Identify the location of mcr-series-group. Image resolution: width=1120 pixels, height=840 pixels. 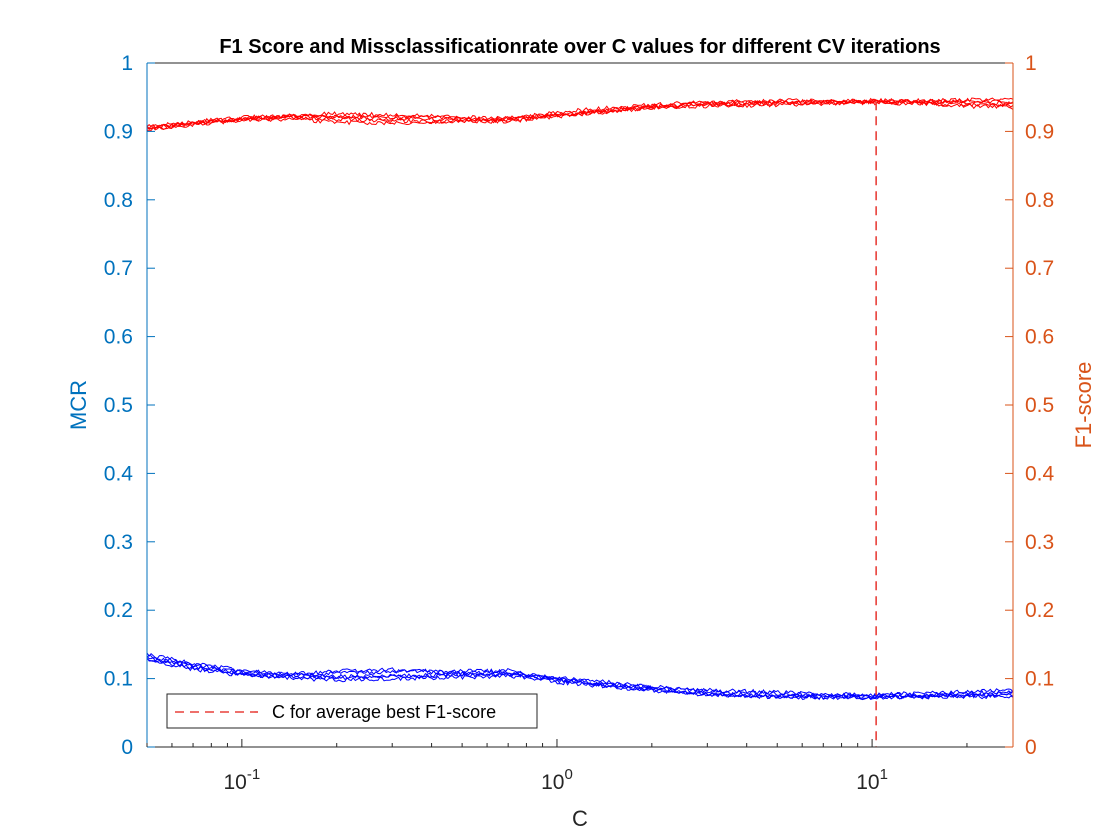
(580, 676).